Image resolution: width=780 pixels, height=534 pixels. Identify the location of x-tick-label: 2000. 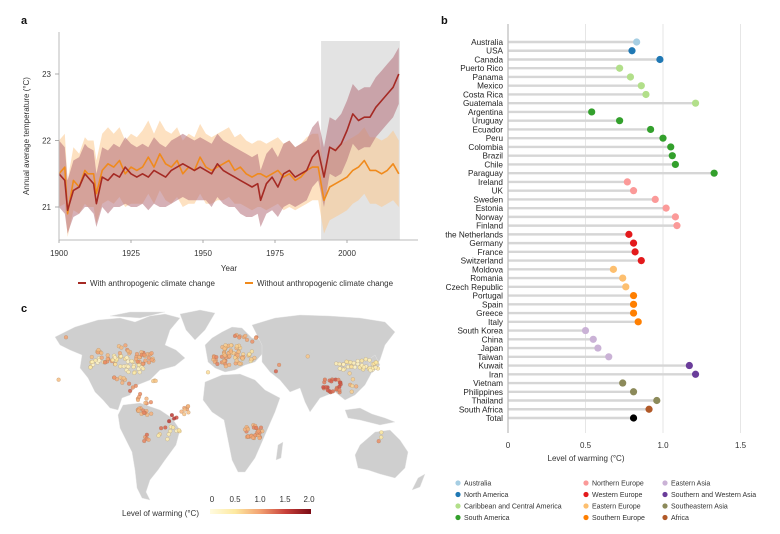
(347, 253).